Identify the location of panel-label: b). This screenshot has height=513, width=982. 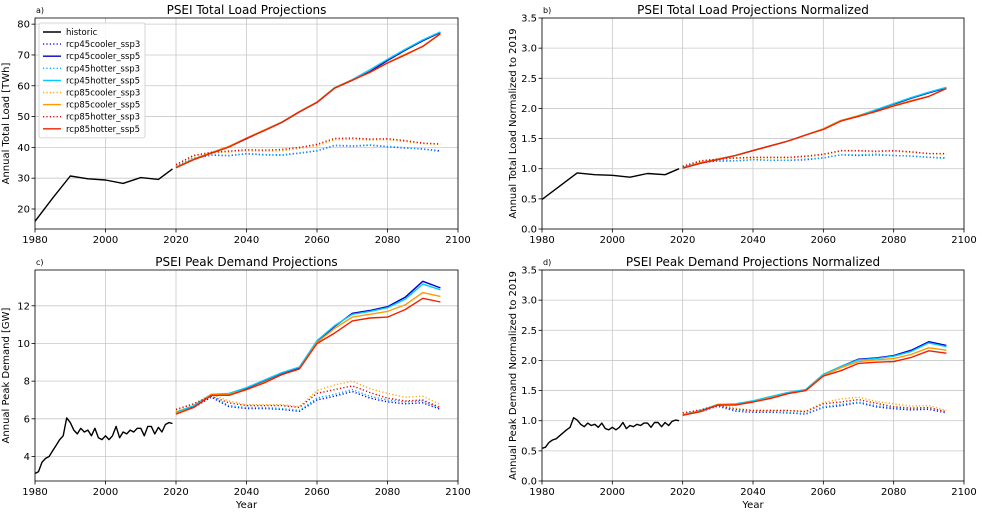
(547, 10).